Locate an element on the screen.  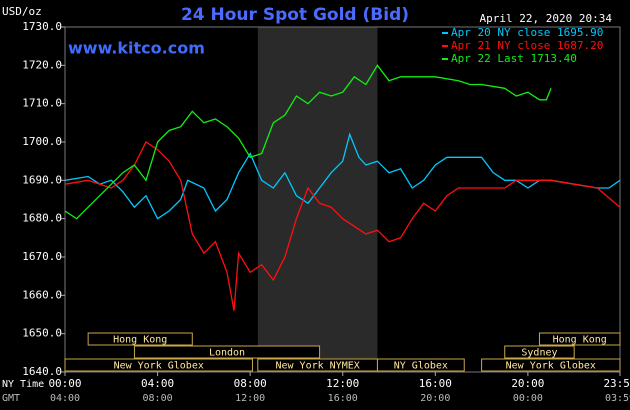
x2-tick-label: 03:59 is located at coordinates (617, 398).